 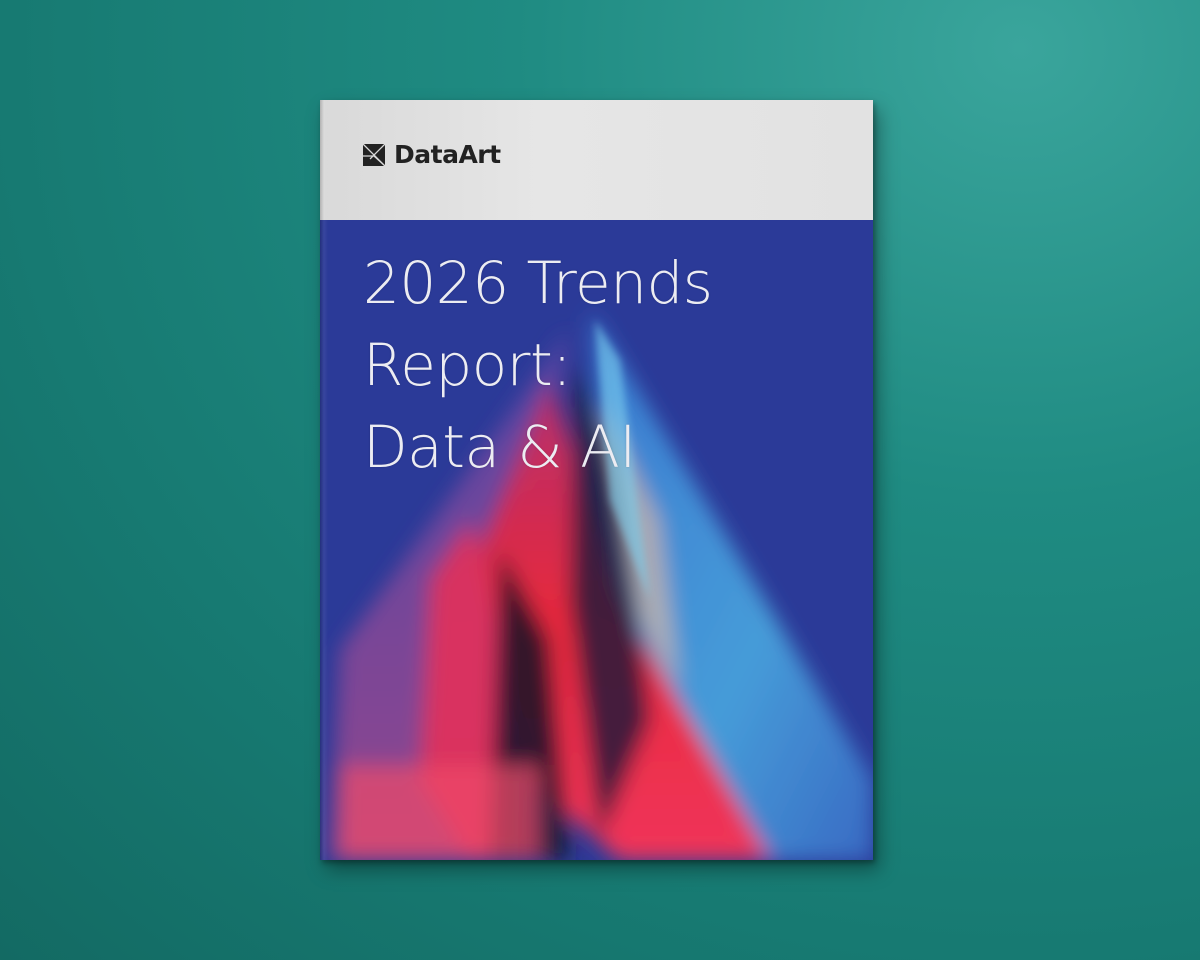 I want to click on title-line-1: 2026 Trends, so click(x=538, y=283).